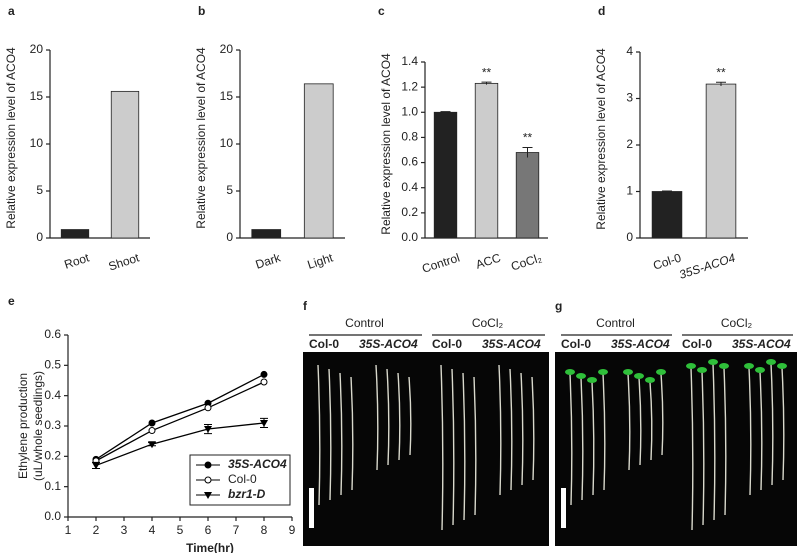 The image size is (800, 553). Describe the element at coordinates (440, 263) in the screenshot. I see `x-tick-label: Control` at that location.